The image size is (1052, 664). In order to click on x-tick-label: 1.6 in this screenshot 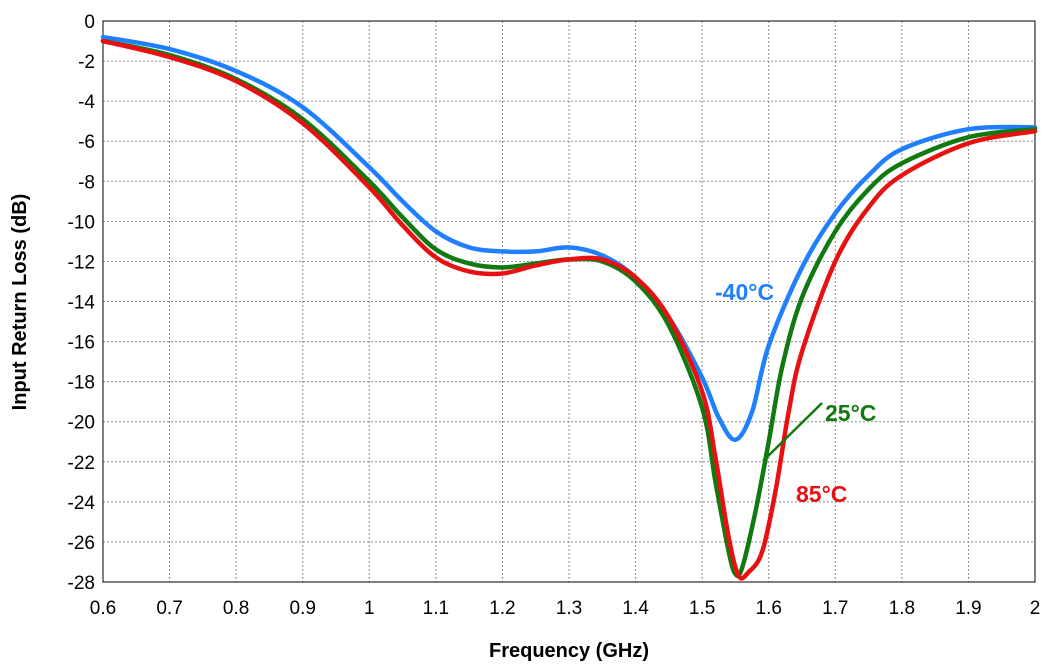, I will do `click(769, 608)`.